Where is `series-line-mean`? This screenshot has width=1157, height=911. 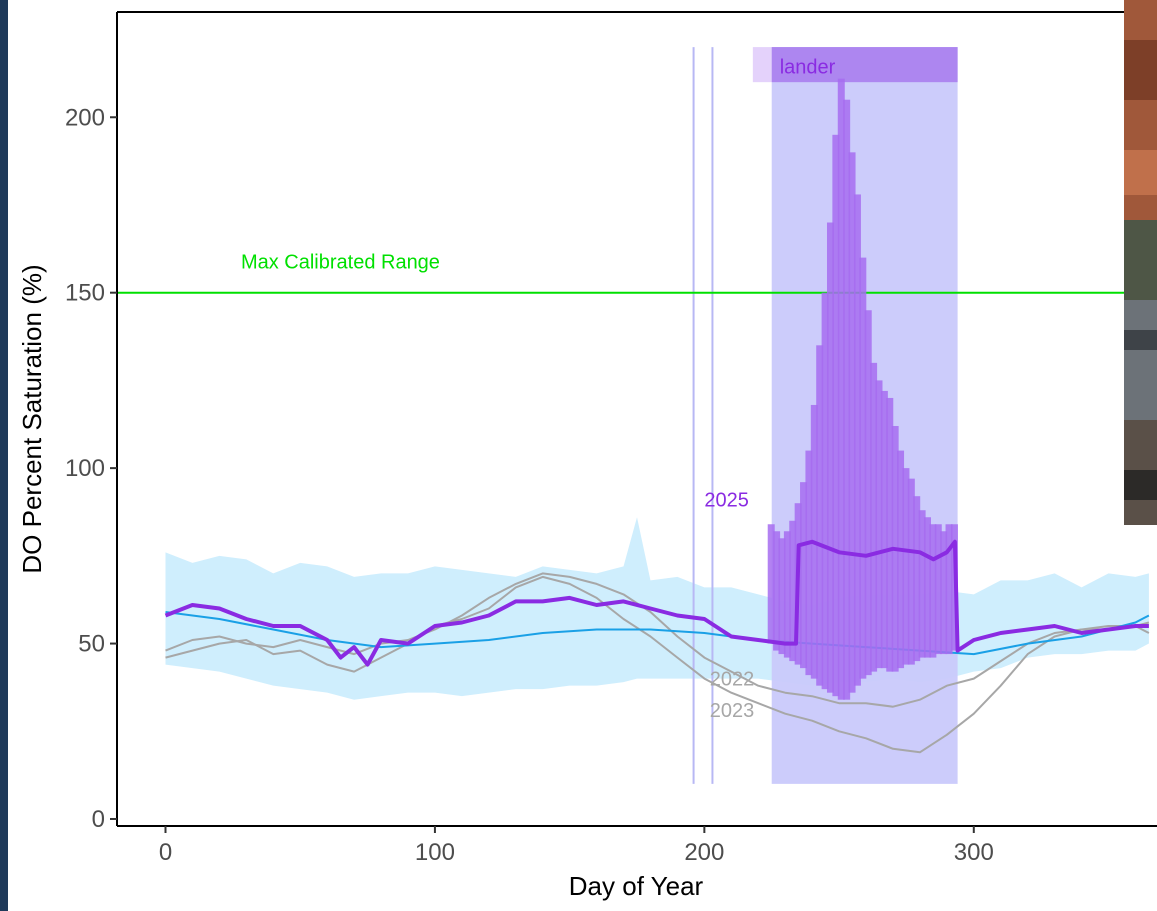 series-line-mean is located at coordinates (657, 633).